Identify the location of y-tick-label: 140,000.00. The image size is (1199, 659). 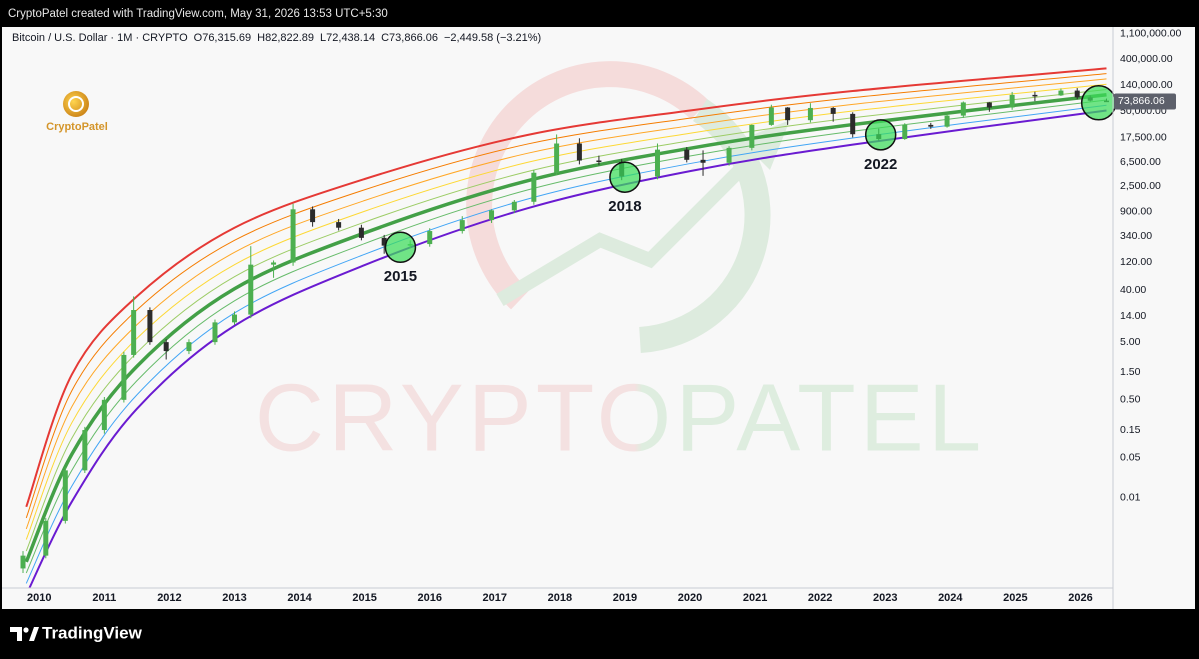
(1146, 85).